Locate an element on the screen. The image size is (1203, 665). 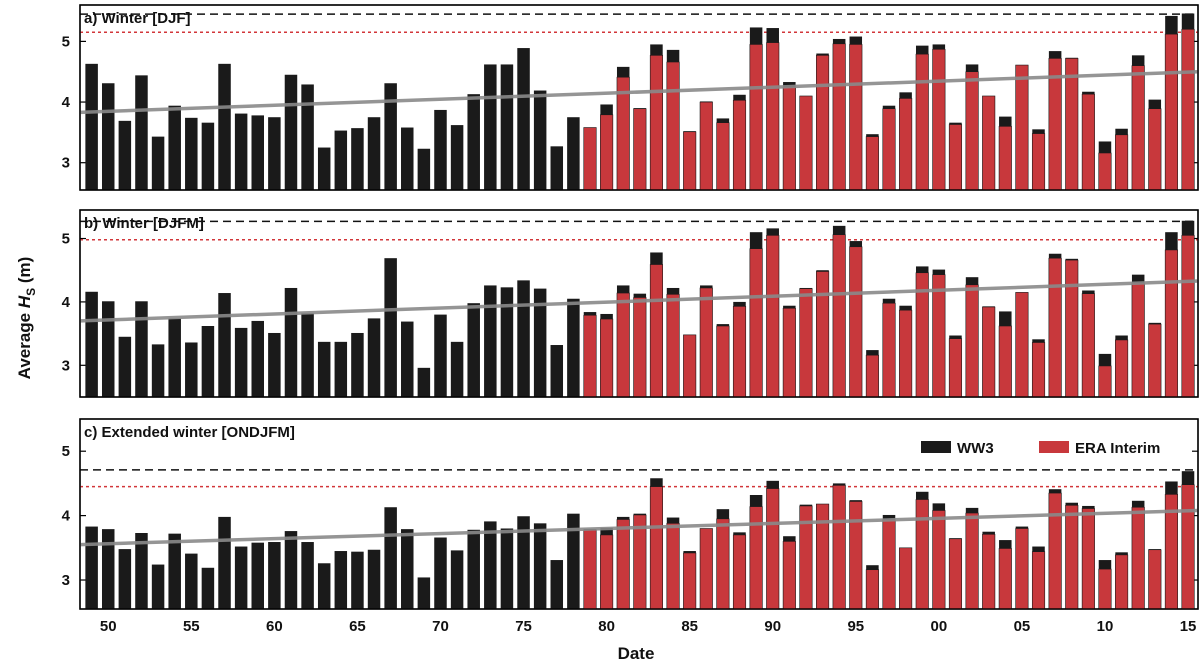
x-tick-label: 85 is located at coordinates (689, 626).